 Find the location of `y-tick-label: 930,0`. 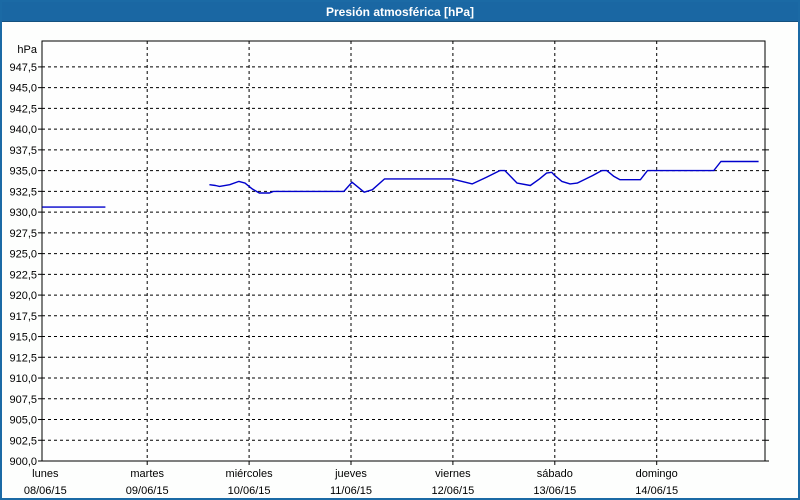

y-tick-label: 930,0 is located at coordinates (23, 213).